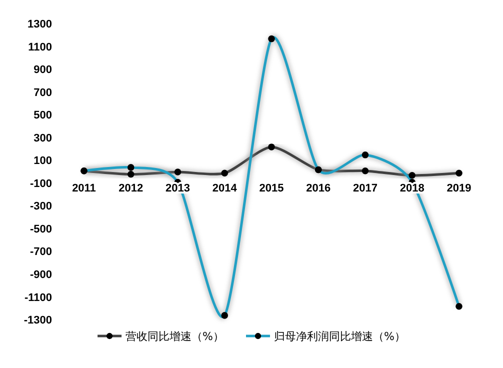 The height and width of the screenshot is (368, 503). What do you see at coordinates (43, 138) in the screenshot?
I see `y-tick-label: 300` at bounding box center [43, 138].